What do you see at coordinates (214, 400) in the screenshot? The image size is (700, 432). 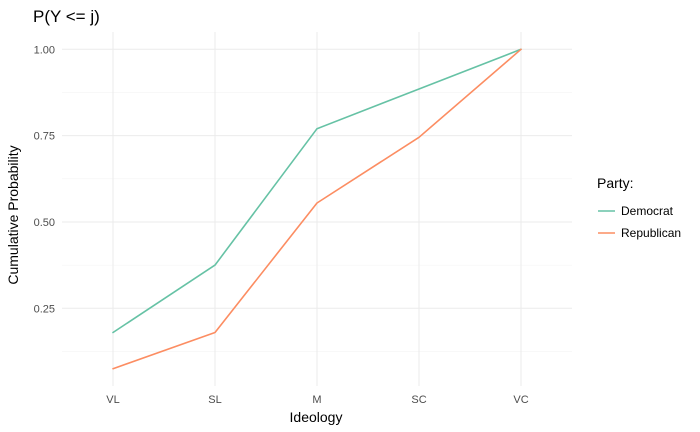 I see `x-tick-label: SL` at bounding box center [214, 400].